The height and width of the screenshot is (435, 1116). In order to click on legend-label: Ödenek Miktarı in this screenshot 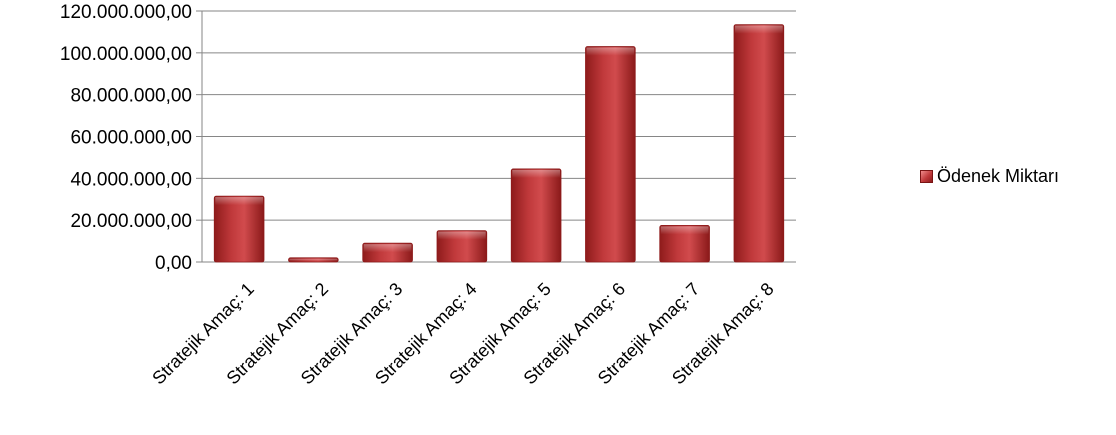, I will do `click(998, 176)`.